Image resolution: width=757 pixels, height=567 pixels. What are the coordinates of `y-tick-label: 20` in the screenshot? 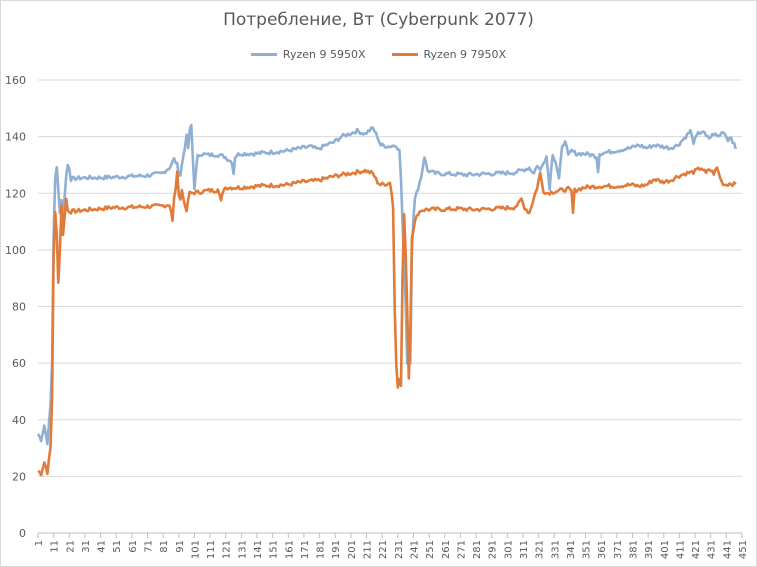 It's located at (19, 476).